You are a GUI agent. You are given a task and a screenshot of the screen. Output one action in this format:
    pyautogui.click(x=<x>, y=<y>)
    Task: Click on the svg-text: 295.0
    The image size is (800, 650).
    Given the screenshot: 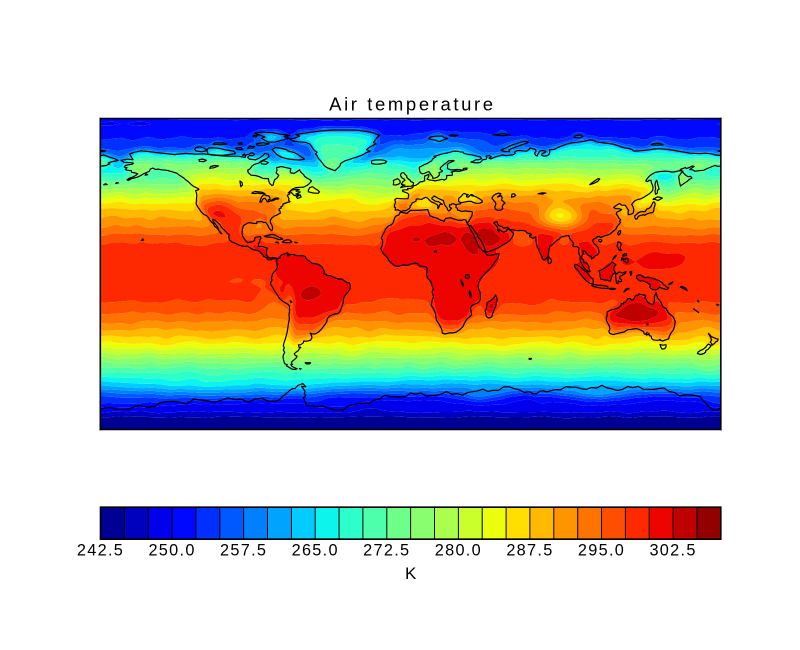 What is the action you would take?
    pyautogui.click(x=601, y=551)
    